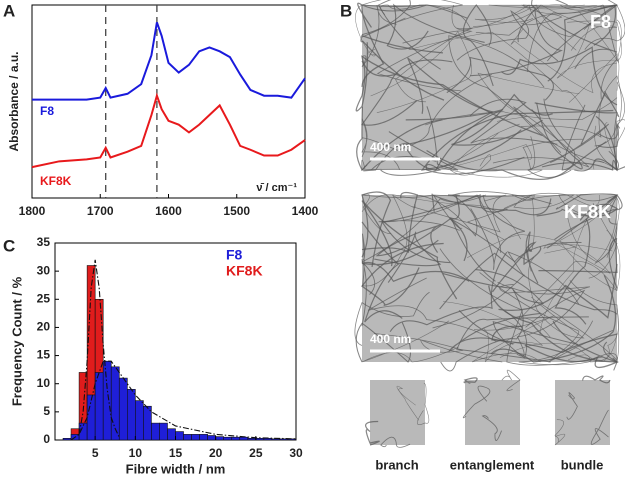  I want to click on y-axis-label: Absorbance / a.u., so click(14, 101).